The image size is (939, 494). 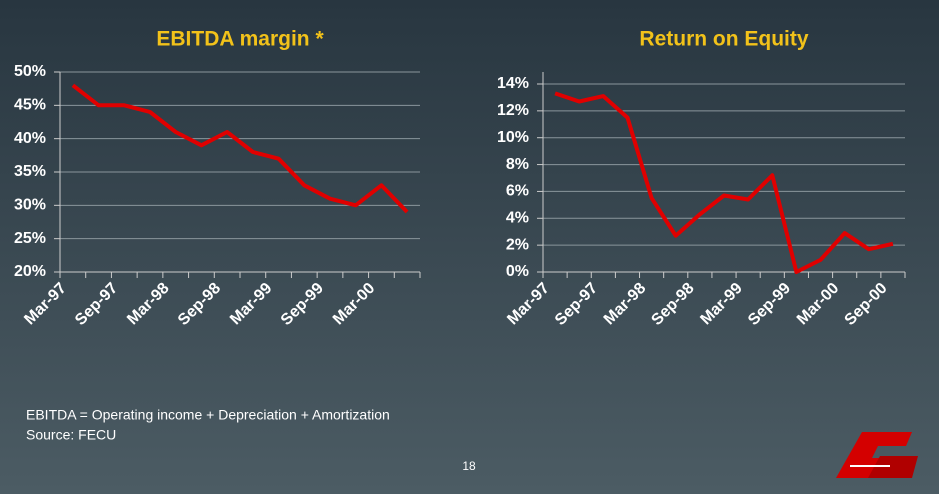 I want to click on y-tick-label: 6%, so click(x=517, y=191).